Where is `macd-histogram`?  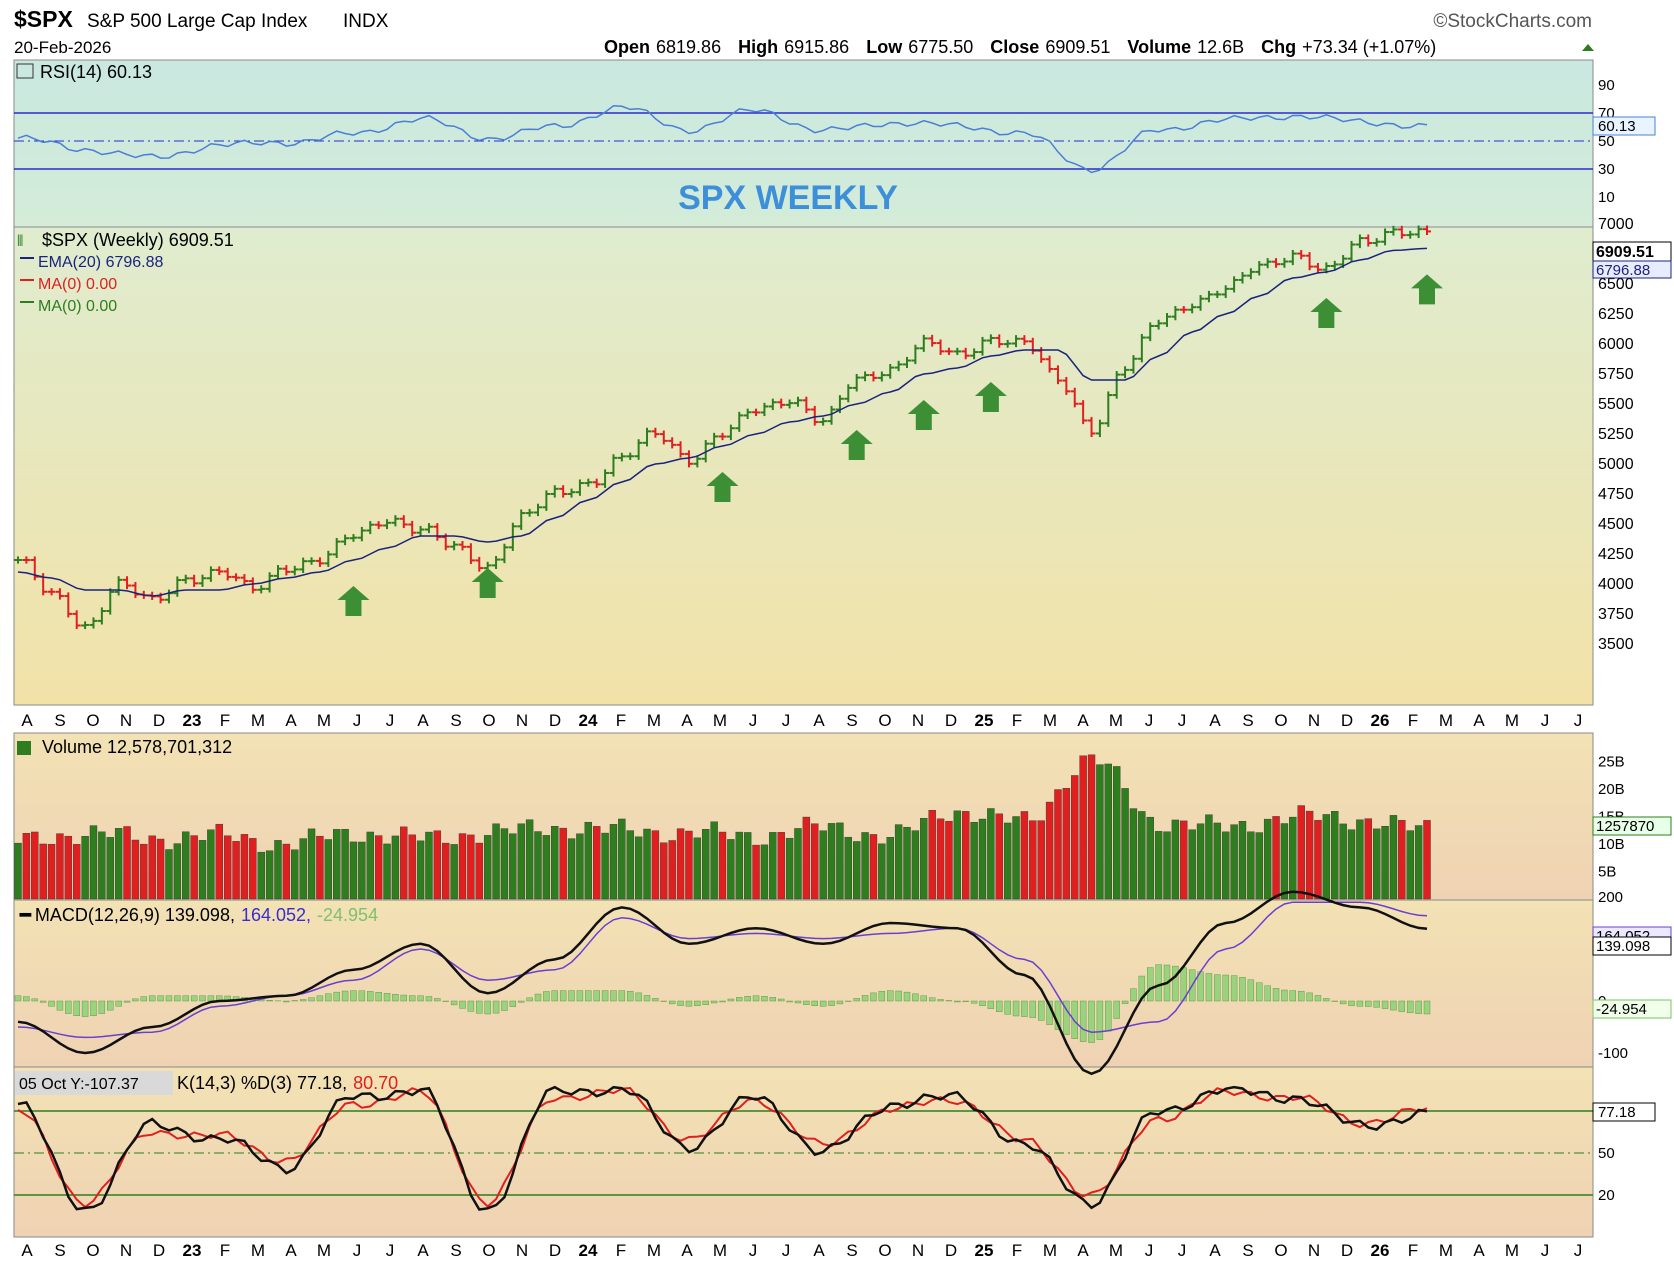 macd-histogram is located at coordinates (722, 1003).